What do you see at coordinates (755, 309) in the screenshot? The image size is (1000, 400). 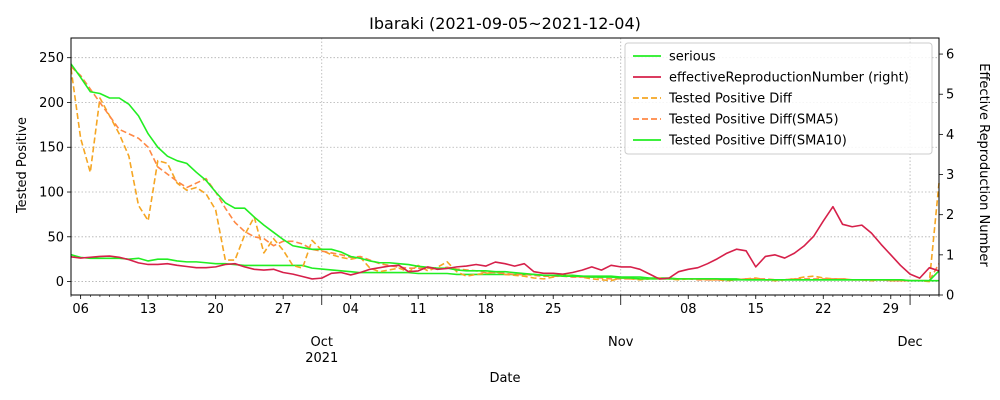 I see `x-tick-label: 15` at bounding box center [755, 309].